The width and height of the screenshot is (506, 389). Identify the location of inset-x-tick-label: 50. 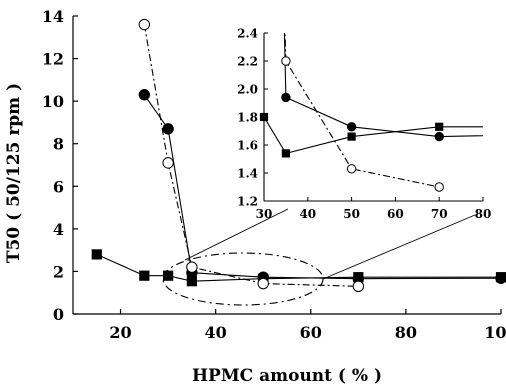
(351, 214).